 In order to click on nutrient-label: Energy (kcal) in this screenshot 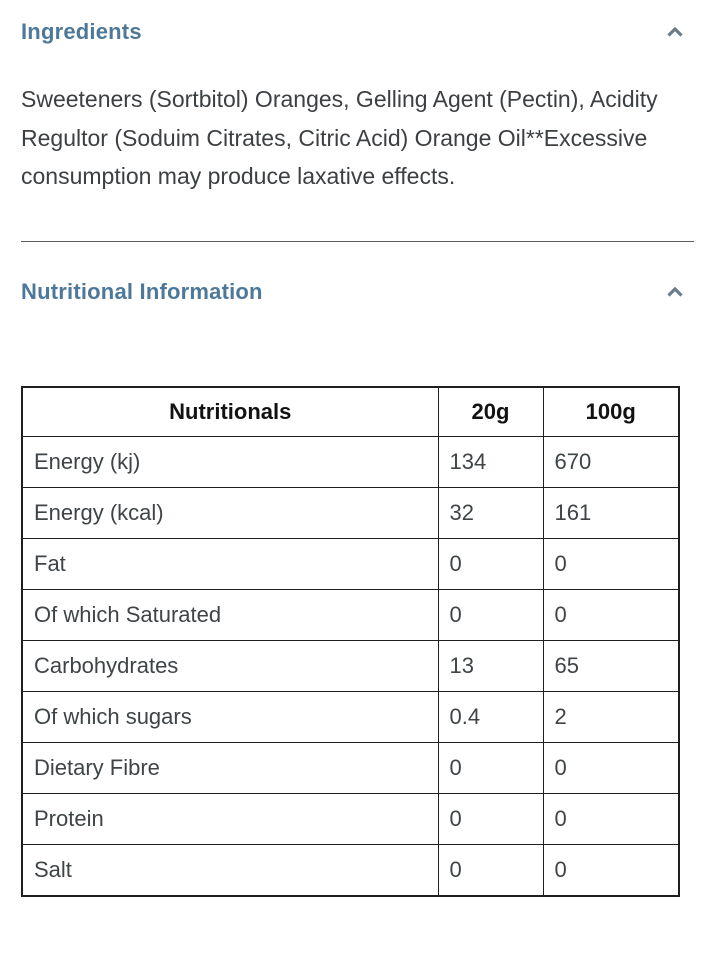, I will do `click(230, 513)`.